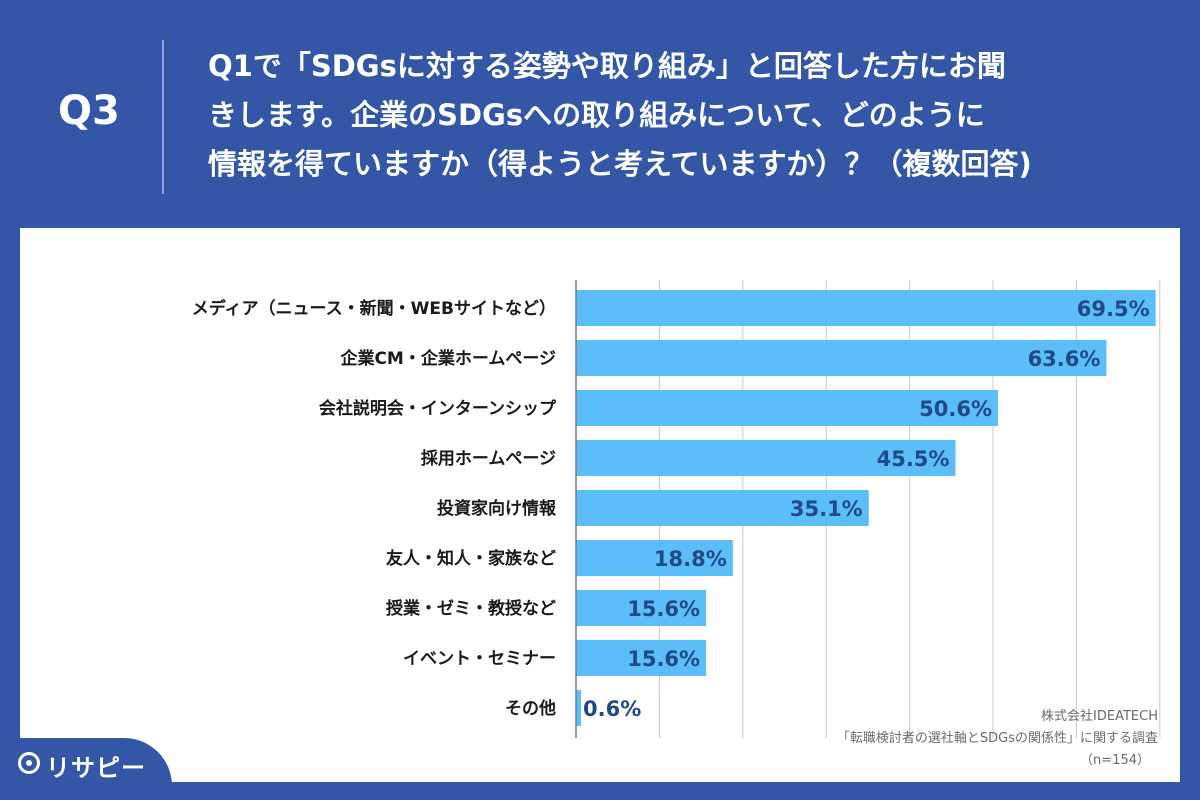 This screenshot has width=1200, height=800. Describe the element at coordinates (690, 559) in the screenshot. I see `value-label: 18.8%` at that location.